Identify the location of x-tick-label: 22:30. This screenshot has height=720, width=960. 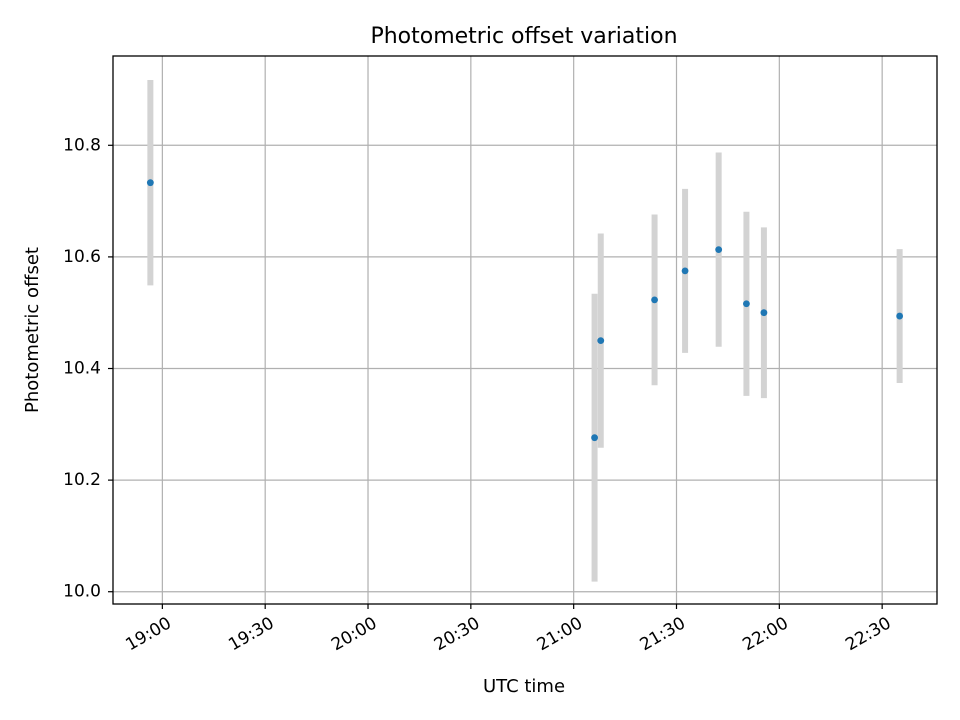
(868, 634).